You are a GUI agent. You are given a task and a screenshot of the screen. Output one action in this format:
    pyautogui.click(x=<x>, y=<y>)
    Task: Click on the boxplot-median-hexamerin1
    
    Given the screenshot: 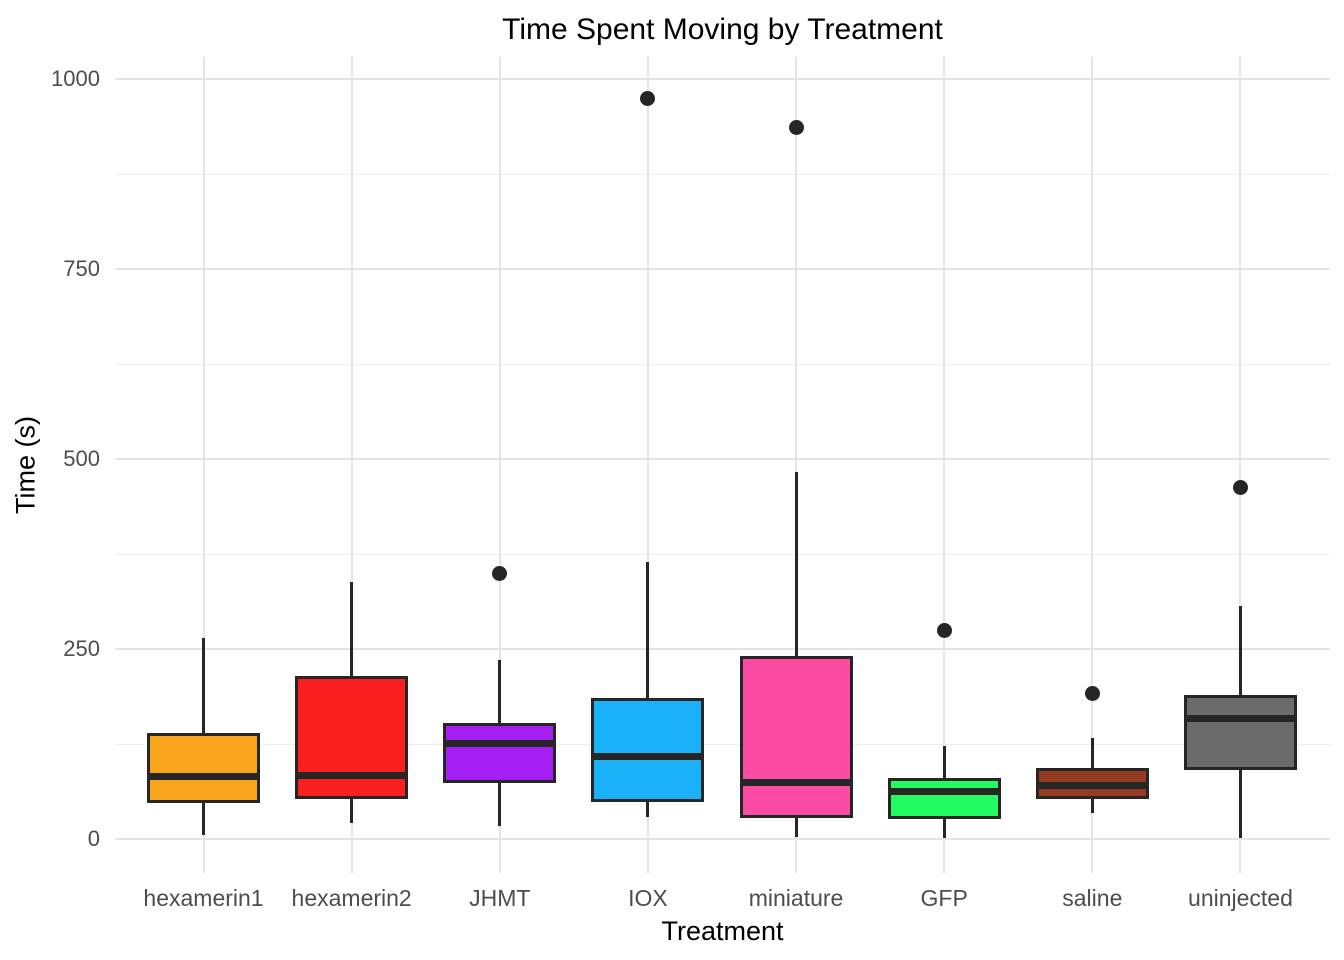 What is the action you would take?
    pyautogui.click(x=203, y=777)
    